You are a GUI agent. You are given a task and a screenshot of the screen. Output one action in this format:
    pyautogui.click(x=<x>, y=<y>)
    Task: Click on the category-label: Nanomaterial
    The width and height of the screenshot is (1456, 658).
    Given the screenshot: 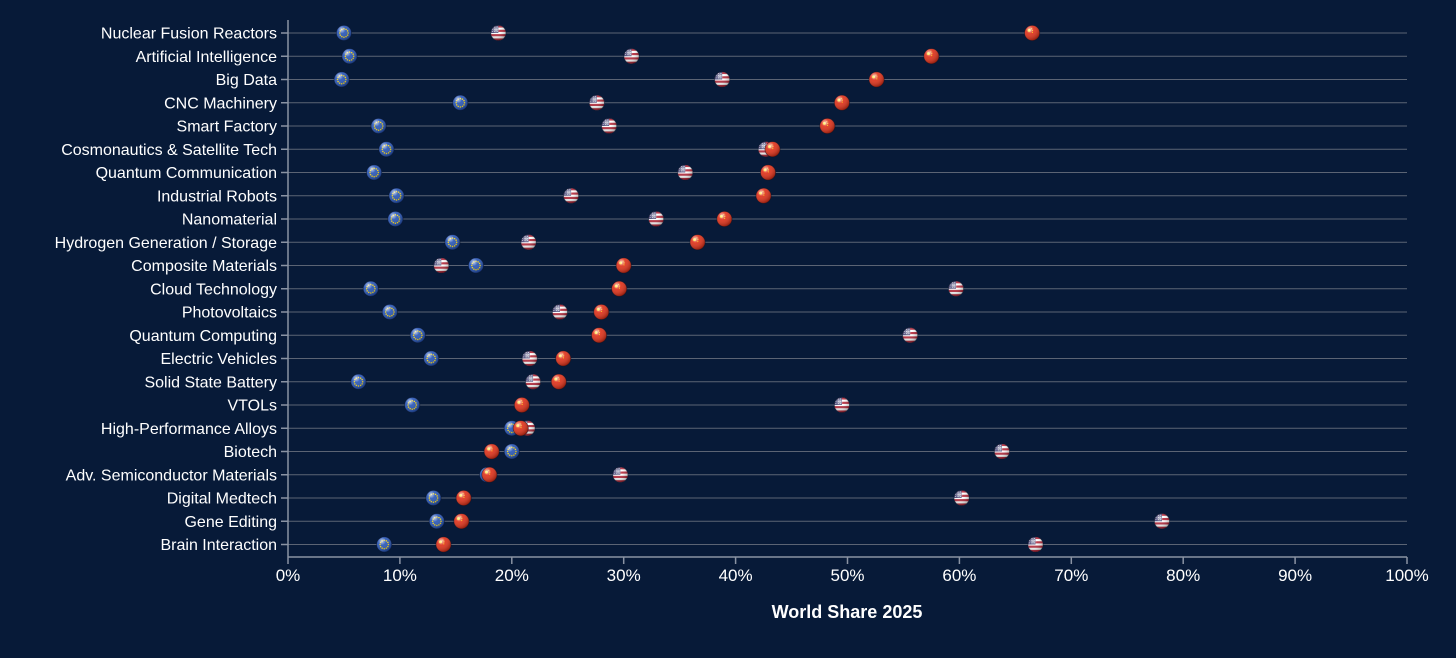 What is the action you would take?
    pyautogui.click(x=229, y=220)
    